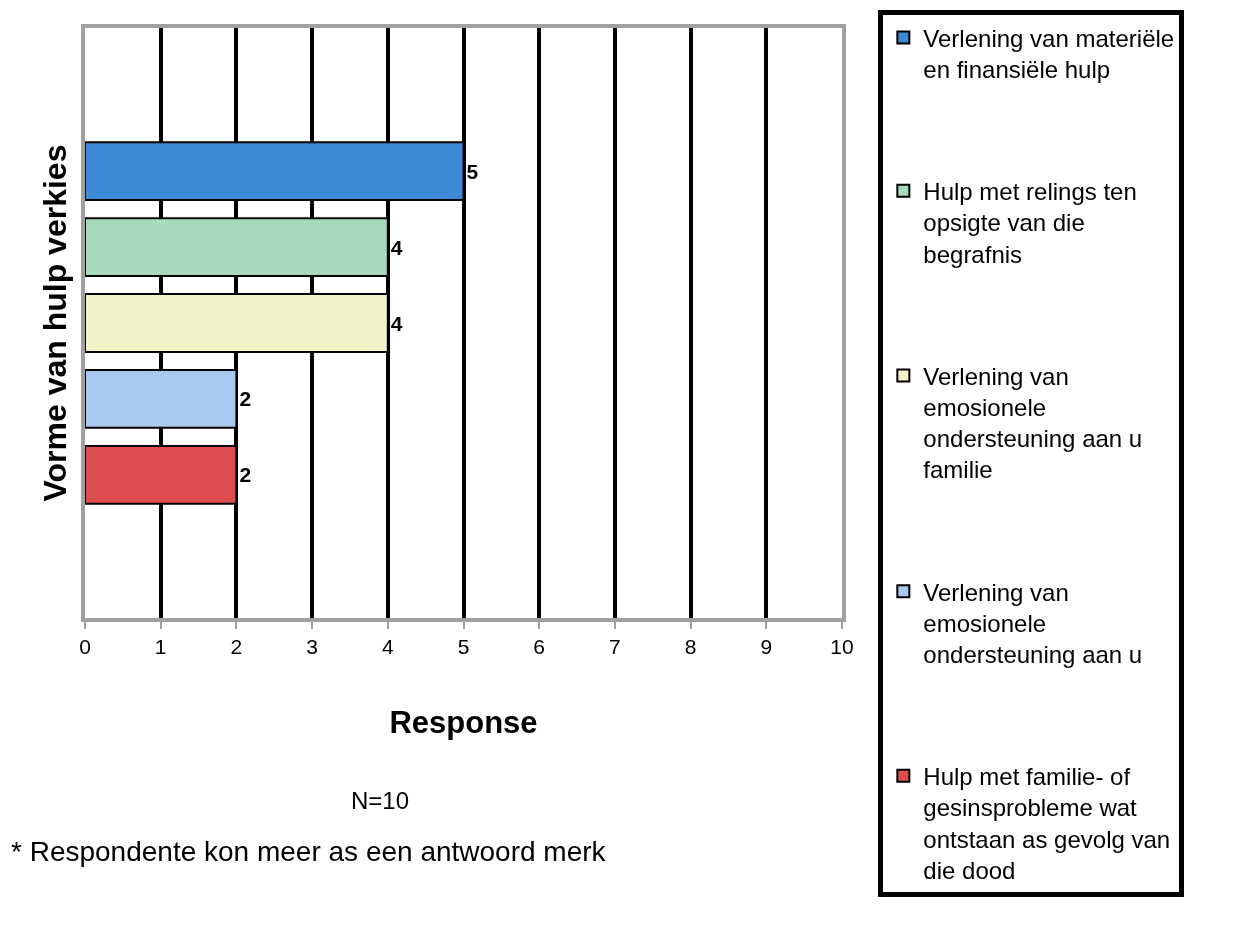 The width and height of the screenshot is (1260, 946). Describe the element at coordinates (463, 647) in the screenshot. I see `x-tick-label: 5` at that location.